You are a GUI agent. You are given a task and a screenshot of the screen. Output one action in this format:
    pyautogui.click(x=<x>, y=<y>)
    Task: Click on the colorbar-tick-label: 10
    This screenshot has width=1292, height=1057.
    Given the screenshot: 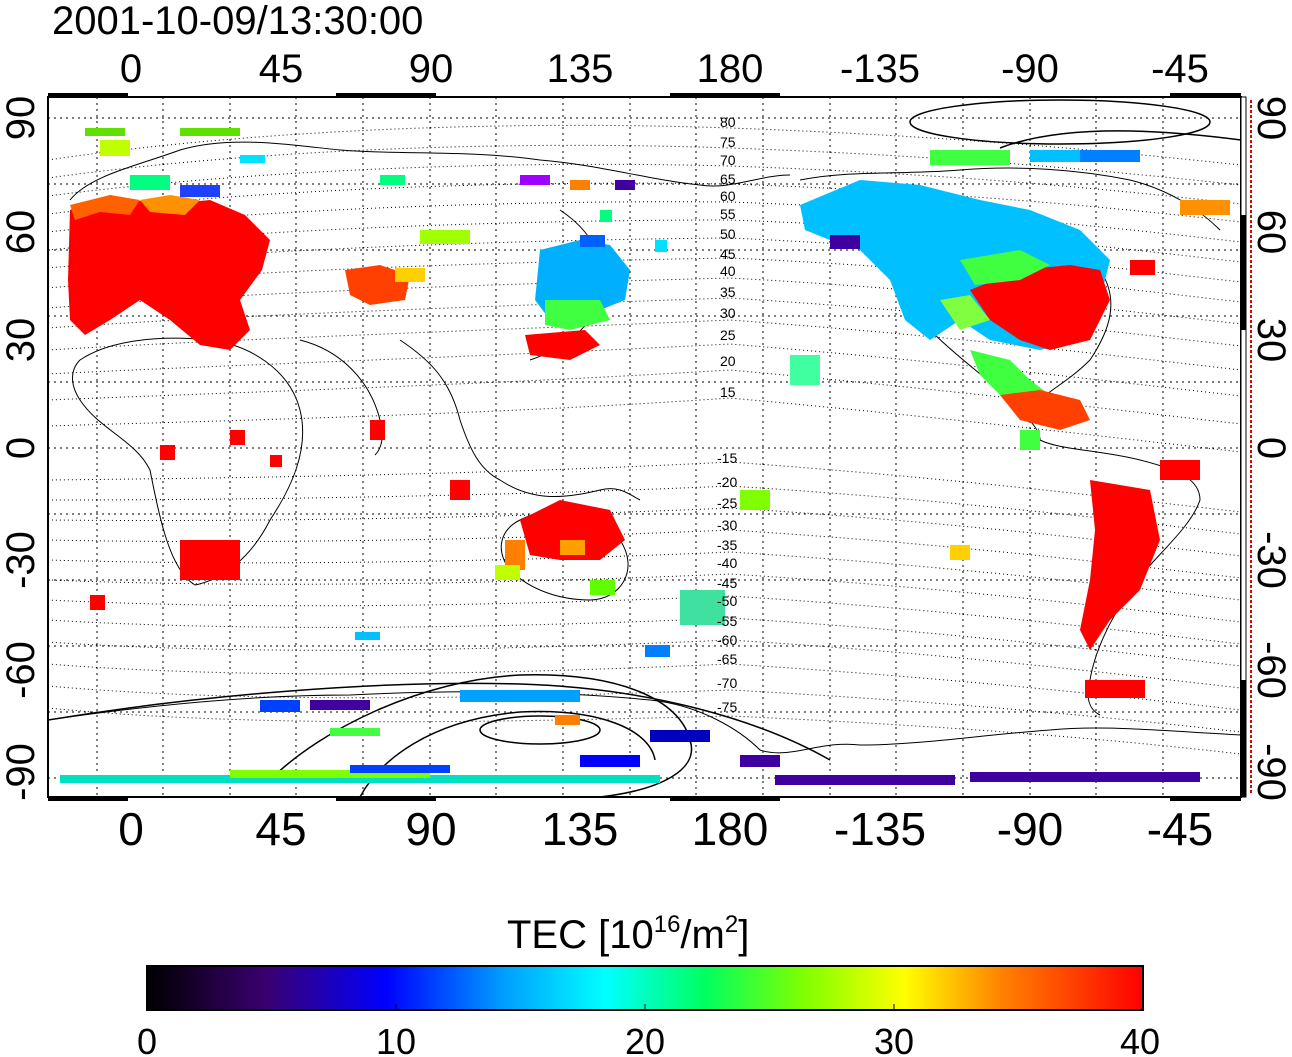 What is the action you would take?
    pyautogui.click(x=396, y=1039)
    